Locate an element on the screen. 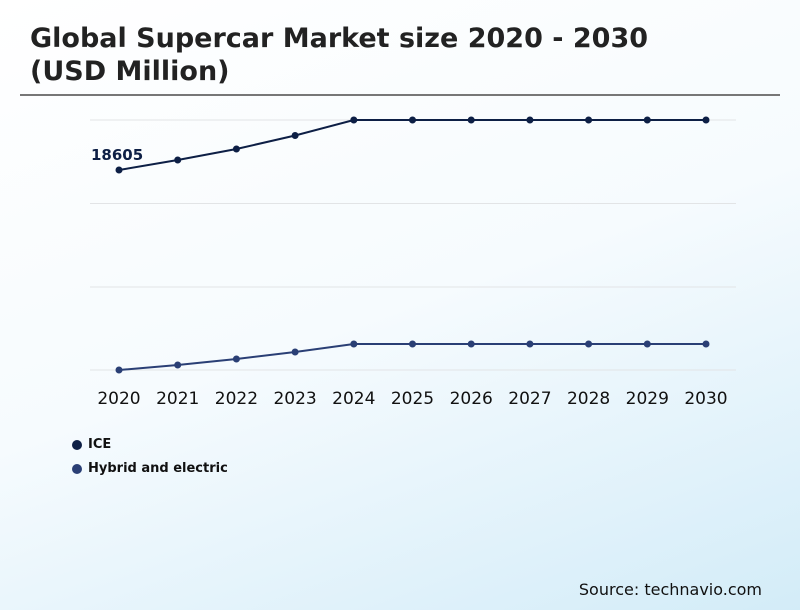 The width and height of the screenshot is (800, 610). title-divider is located at coordinates (400, 95).